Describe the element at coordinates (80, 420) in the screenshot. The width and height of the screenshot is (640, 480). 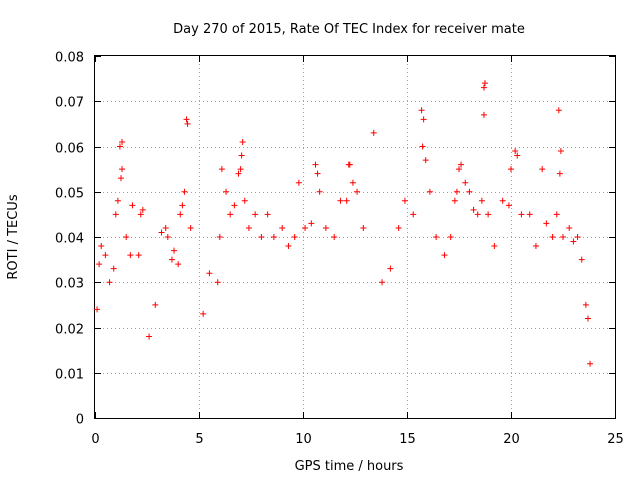
I see `y-tick-label: 0` at that location.